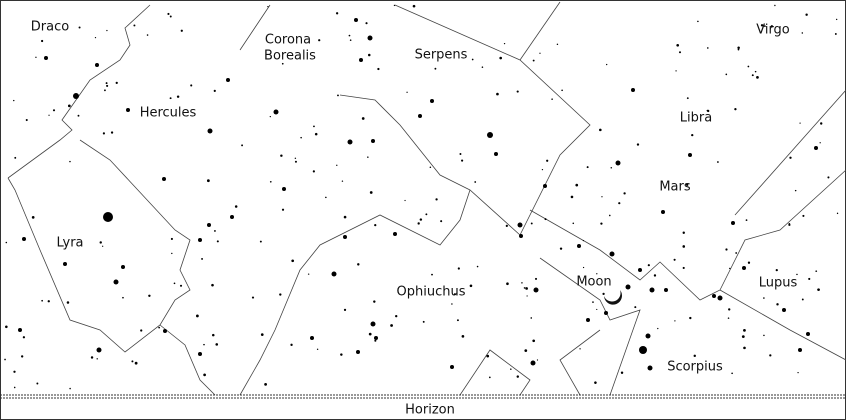 The image size is (846, 420). What do you see at coordinates (168, 113) in the screenshot?
I see `constellation-label: Hercules` at bounding box center [168, 113].